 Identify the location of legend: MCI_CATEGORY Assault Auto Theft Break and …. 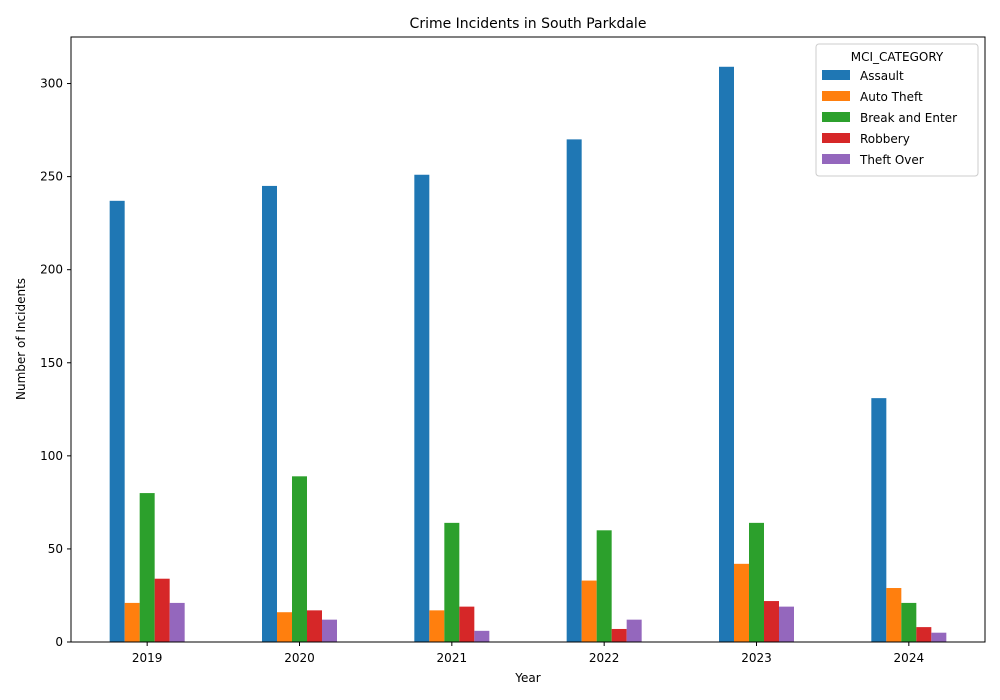
(897, 110).